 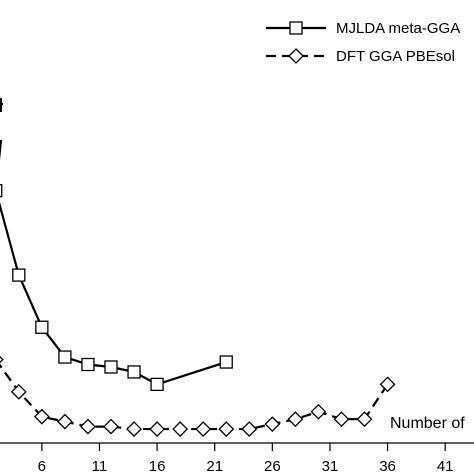 What do you see at coordinates (363, 42) in the screenshot?
I see `legend: MJLDA meta-GGA DFT GGA PBEsol` at bounding box center [363, 42].